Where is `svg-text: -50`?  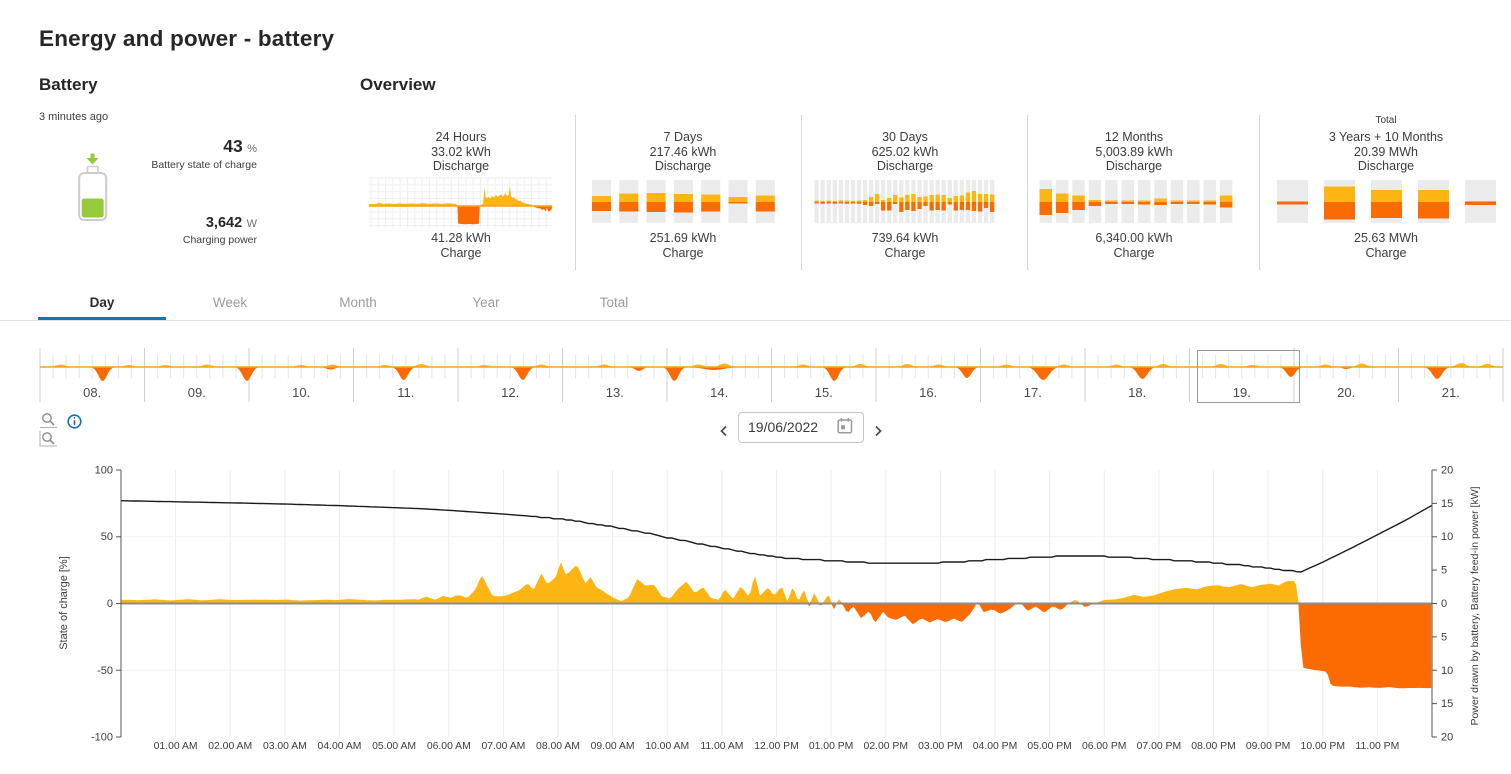 svg-text: -50 is located at coordinates (105, 671).